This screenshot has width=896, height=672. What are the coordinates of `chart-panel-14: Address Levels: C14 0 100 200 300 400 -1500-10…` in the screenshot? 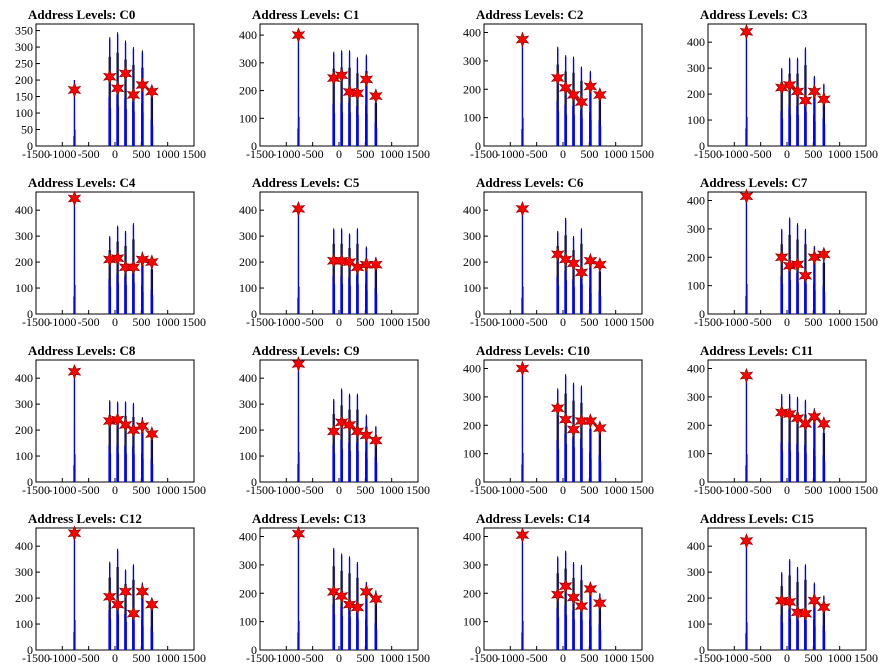 It's located at (558, 588).